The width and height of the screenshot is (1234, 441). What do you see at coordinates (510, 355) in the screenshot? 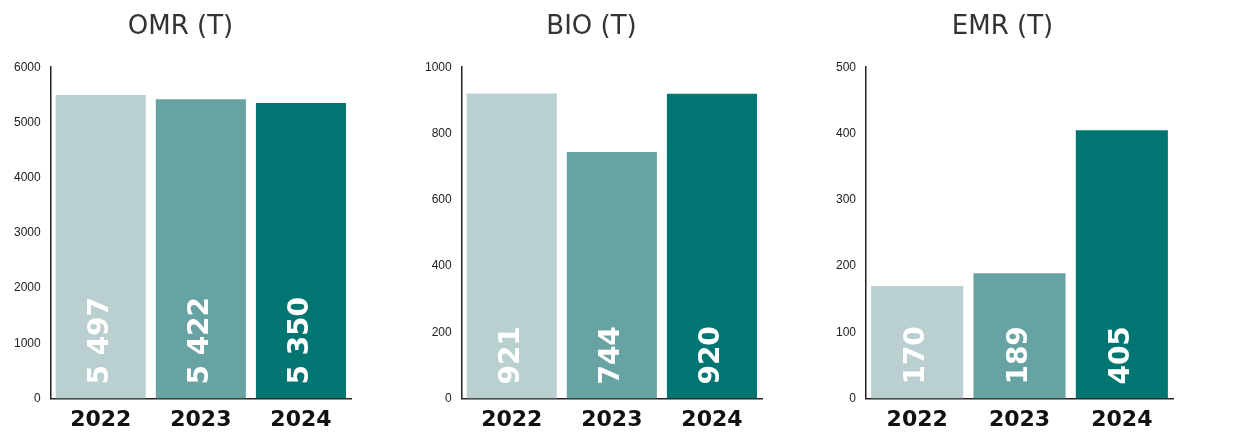
I see `data-label: 921` at bounding box center [510, 355].